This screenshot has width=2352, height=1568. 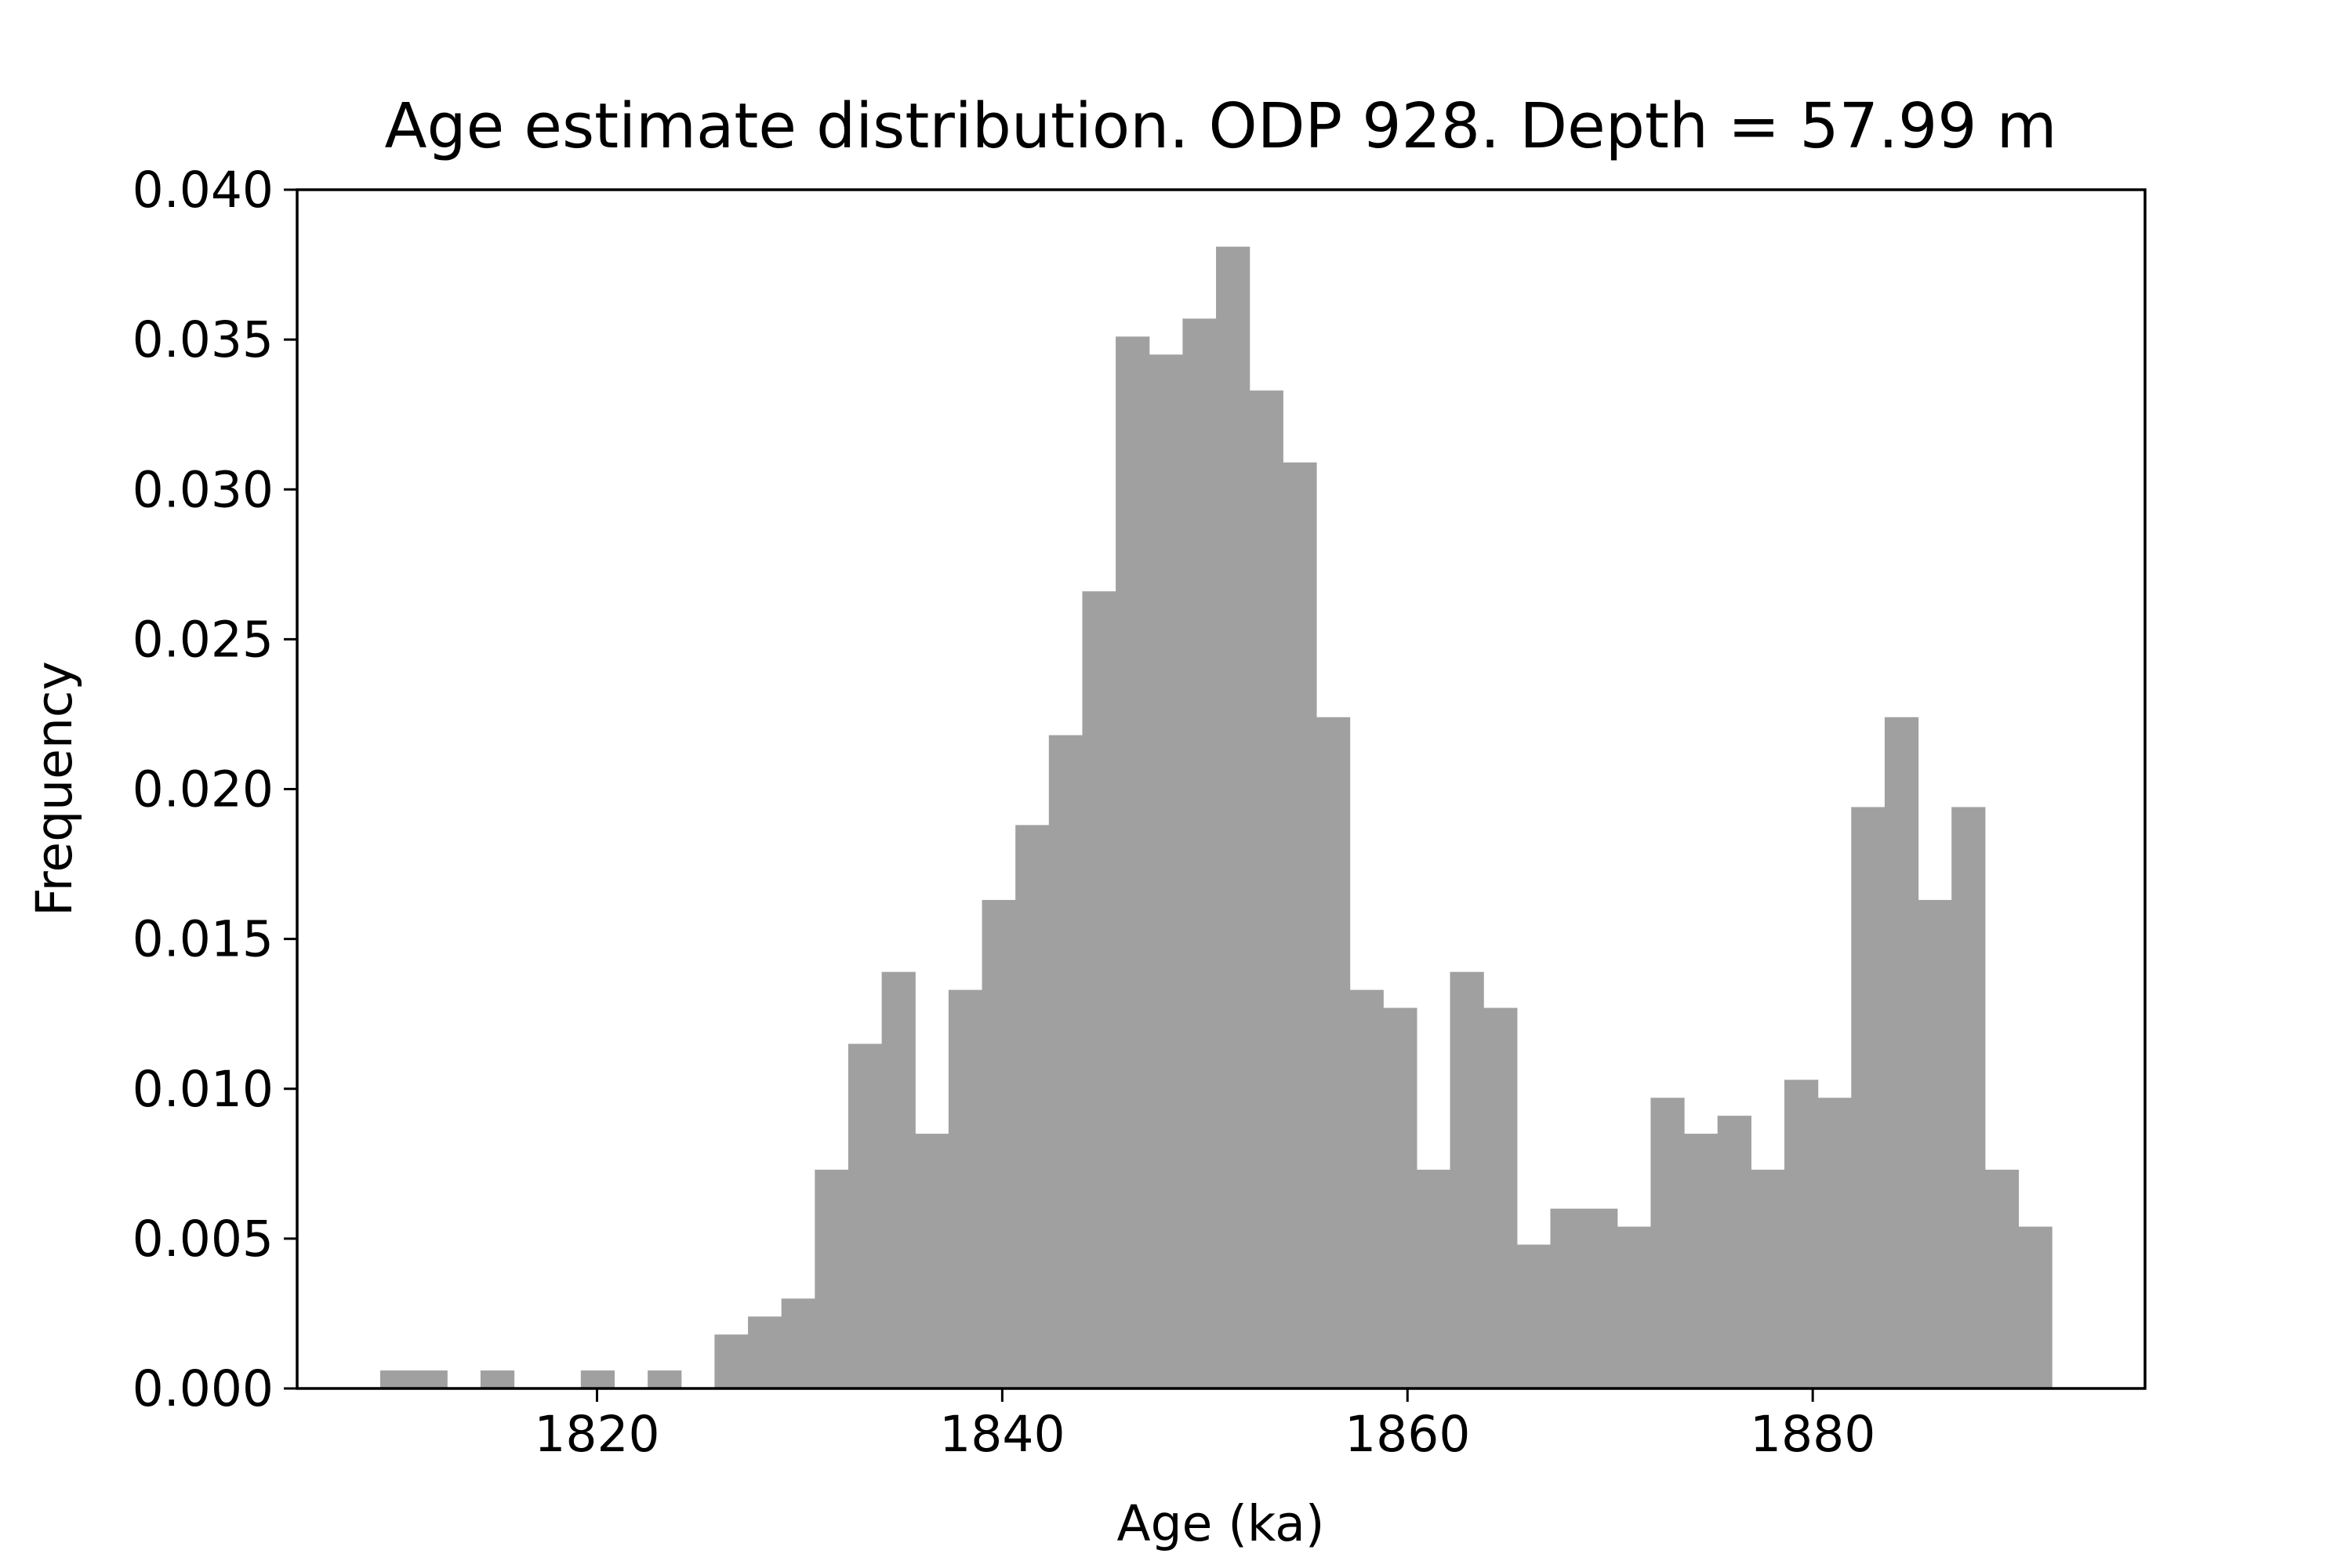 I want to click on y-tick-label: 0.035, so click(x=203, y=339).